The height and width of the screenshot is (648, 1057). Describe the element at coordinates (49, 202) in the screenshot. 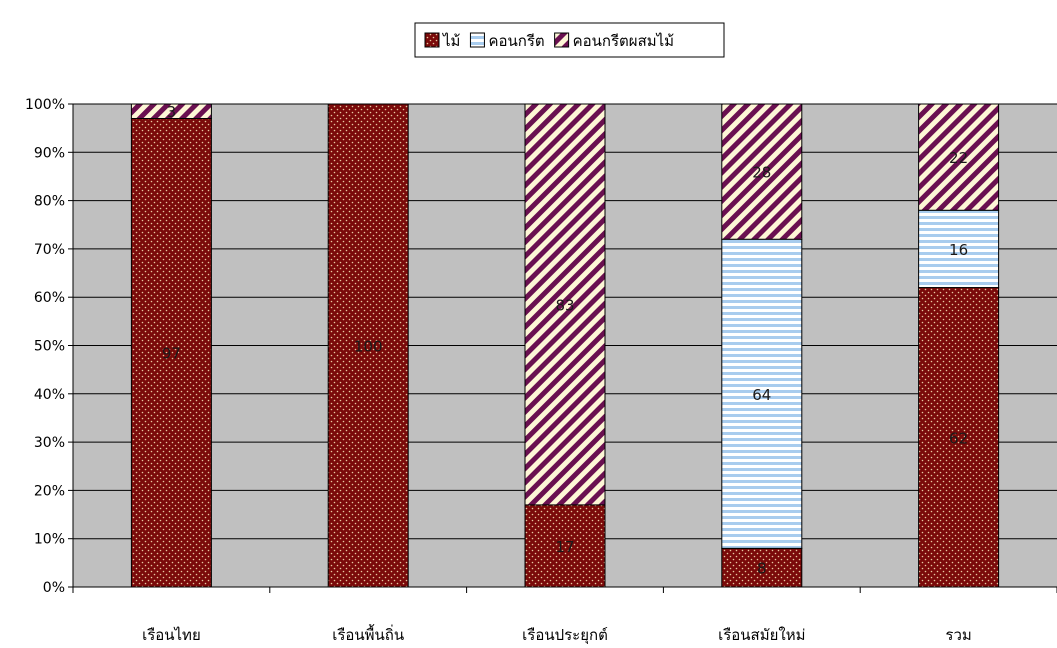

I see `y-tick-label: 80%` at that location.